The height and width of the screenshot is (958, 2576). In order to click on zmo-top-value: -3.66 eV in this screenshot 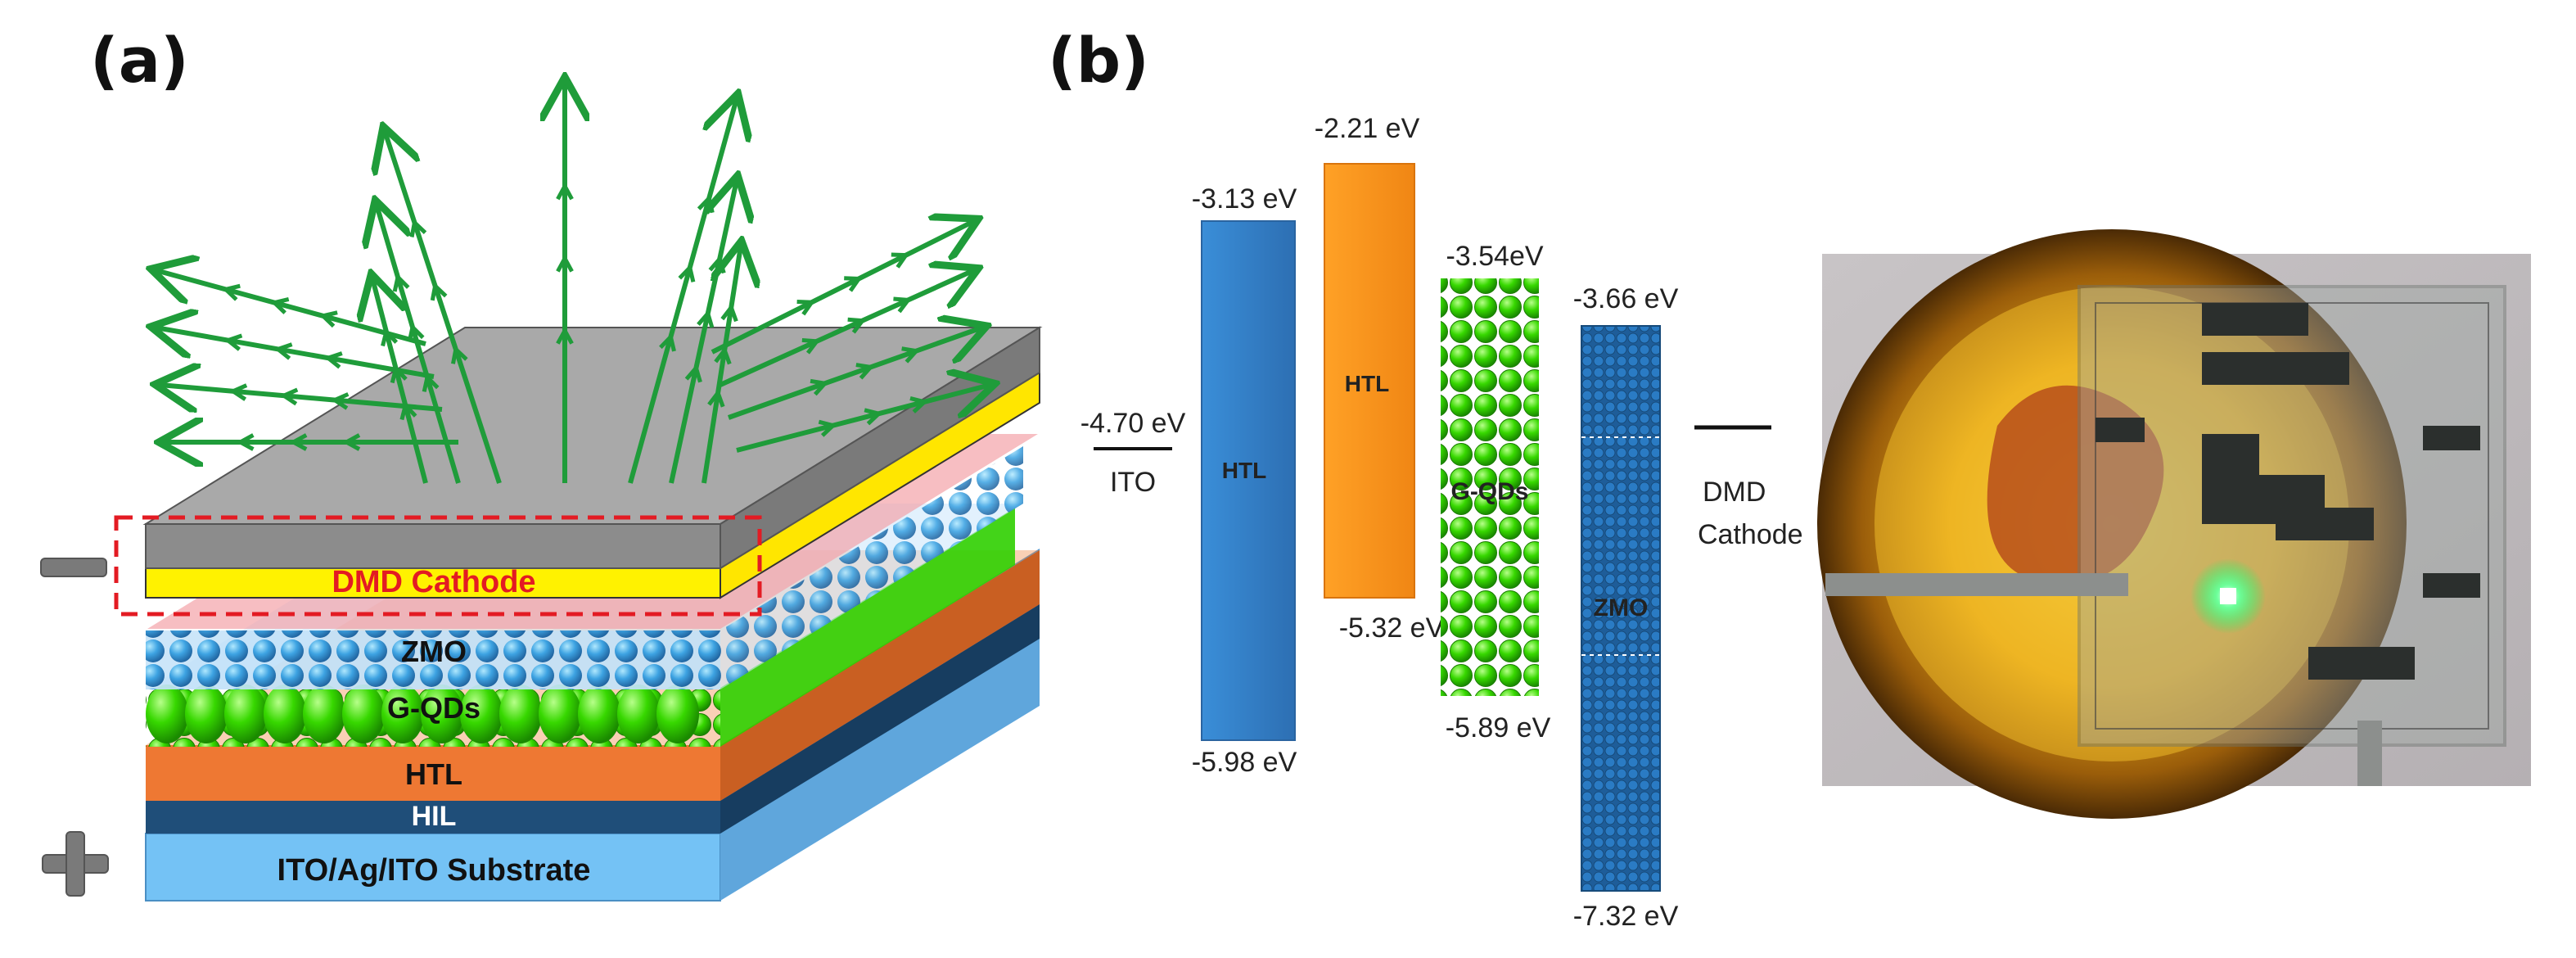, I will do `click(1626, 298)`.